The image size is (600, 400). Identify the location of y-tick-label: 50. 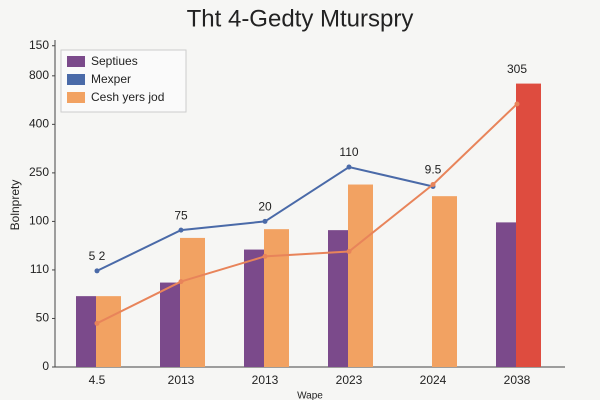
(43, 318).